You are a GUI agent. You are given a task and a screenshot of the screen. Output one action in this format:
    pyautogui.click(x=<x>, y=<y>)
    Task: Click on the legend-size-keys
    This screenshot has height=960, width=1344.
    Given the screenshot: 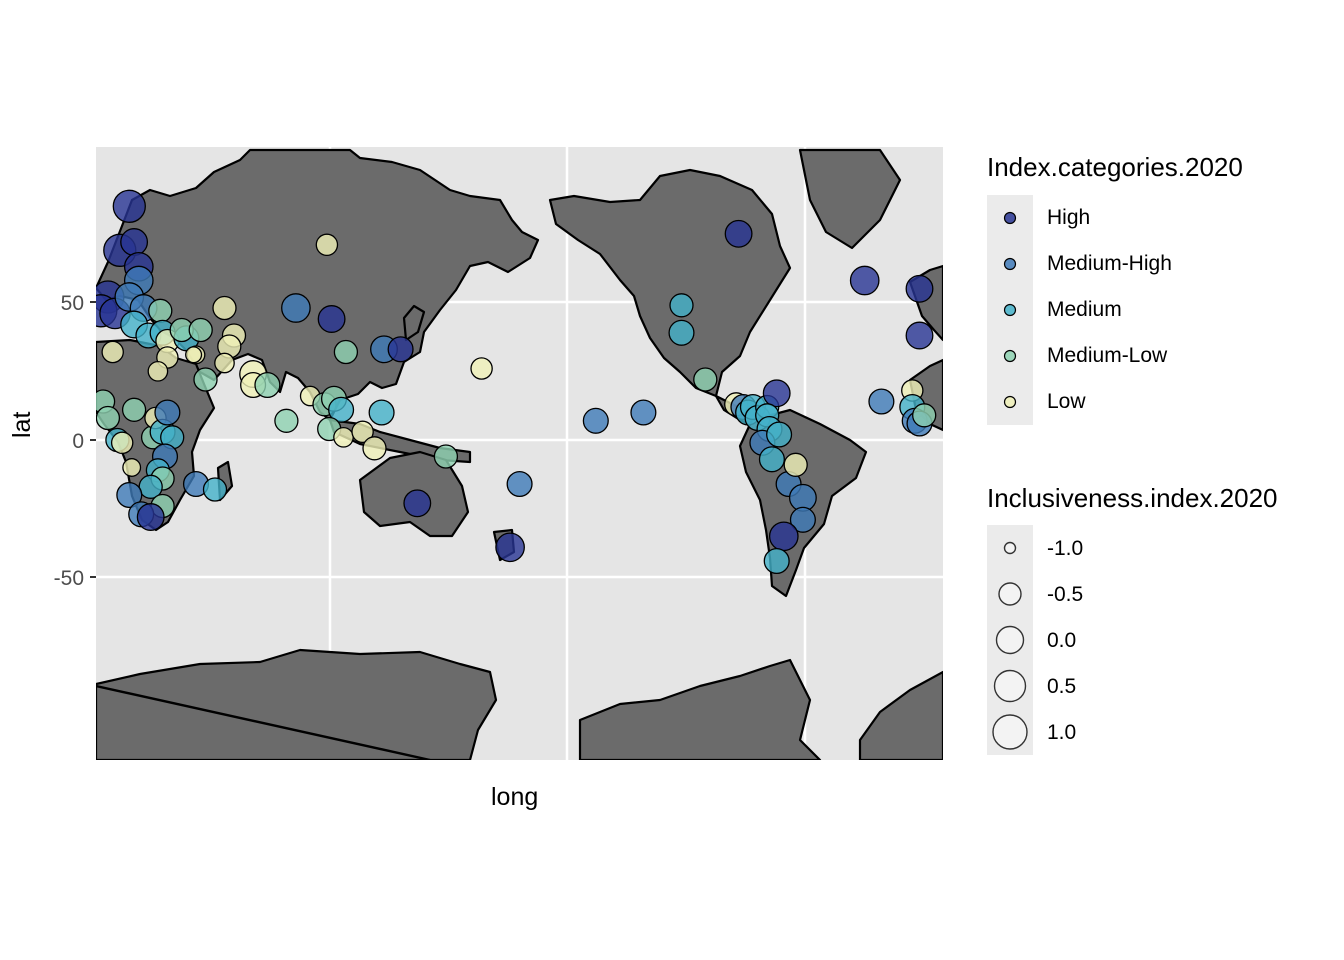 What is the action you would take?
    pyautogui.click(x=1010, y=645)
    